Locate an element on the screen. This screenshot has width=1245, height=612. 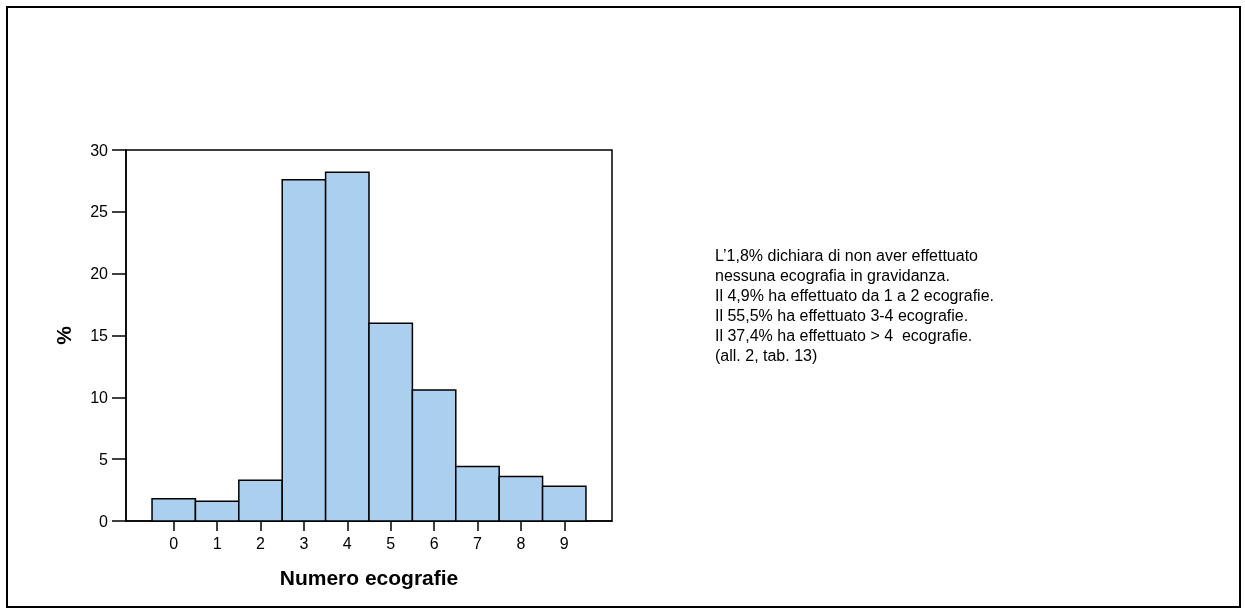
y-tick-label: 10 is located at coordinates (99, 397).